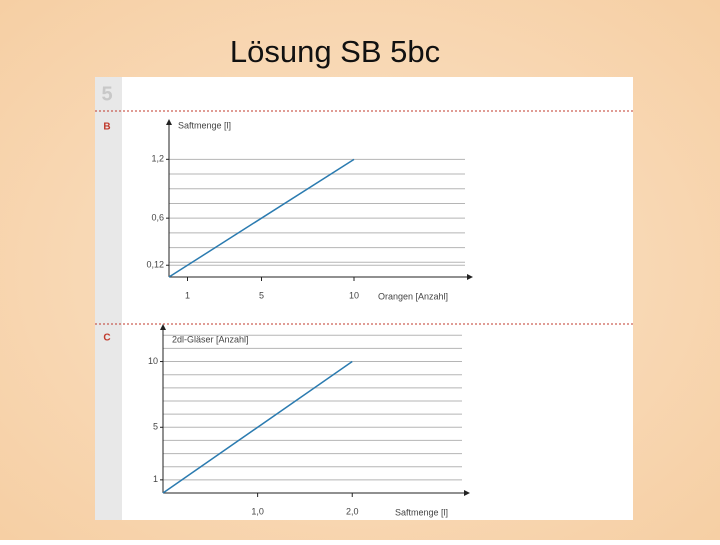 This screenshot has height=545, width=720. Describe the element at coordinates (155, 427) in the screenshot. I see `y-tick-label: 5` at that location.